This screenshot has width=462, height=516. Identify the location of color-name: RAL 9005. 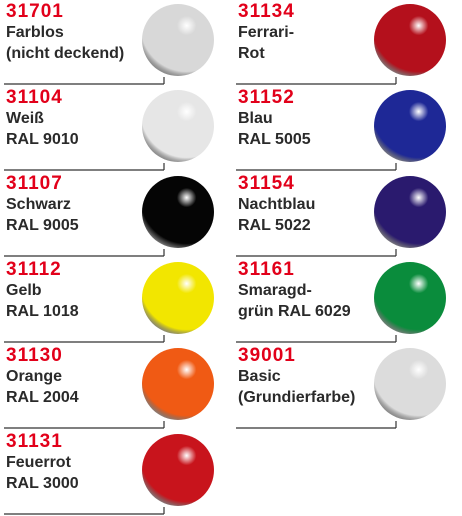
(42, 225).